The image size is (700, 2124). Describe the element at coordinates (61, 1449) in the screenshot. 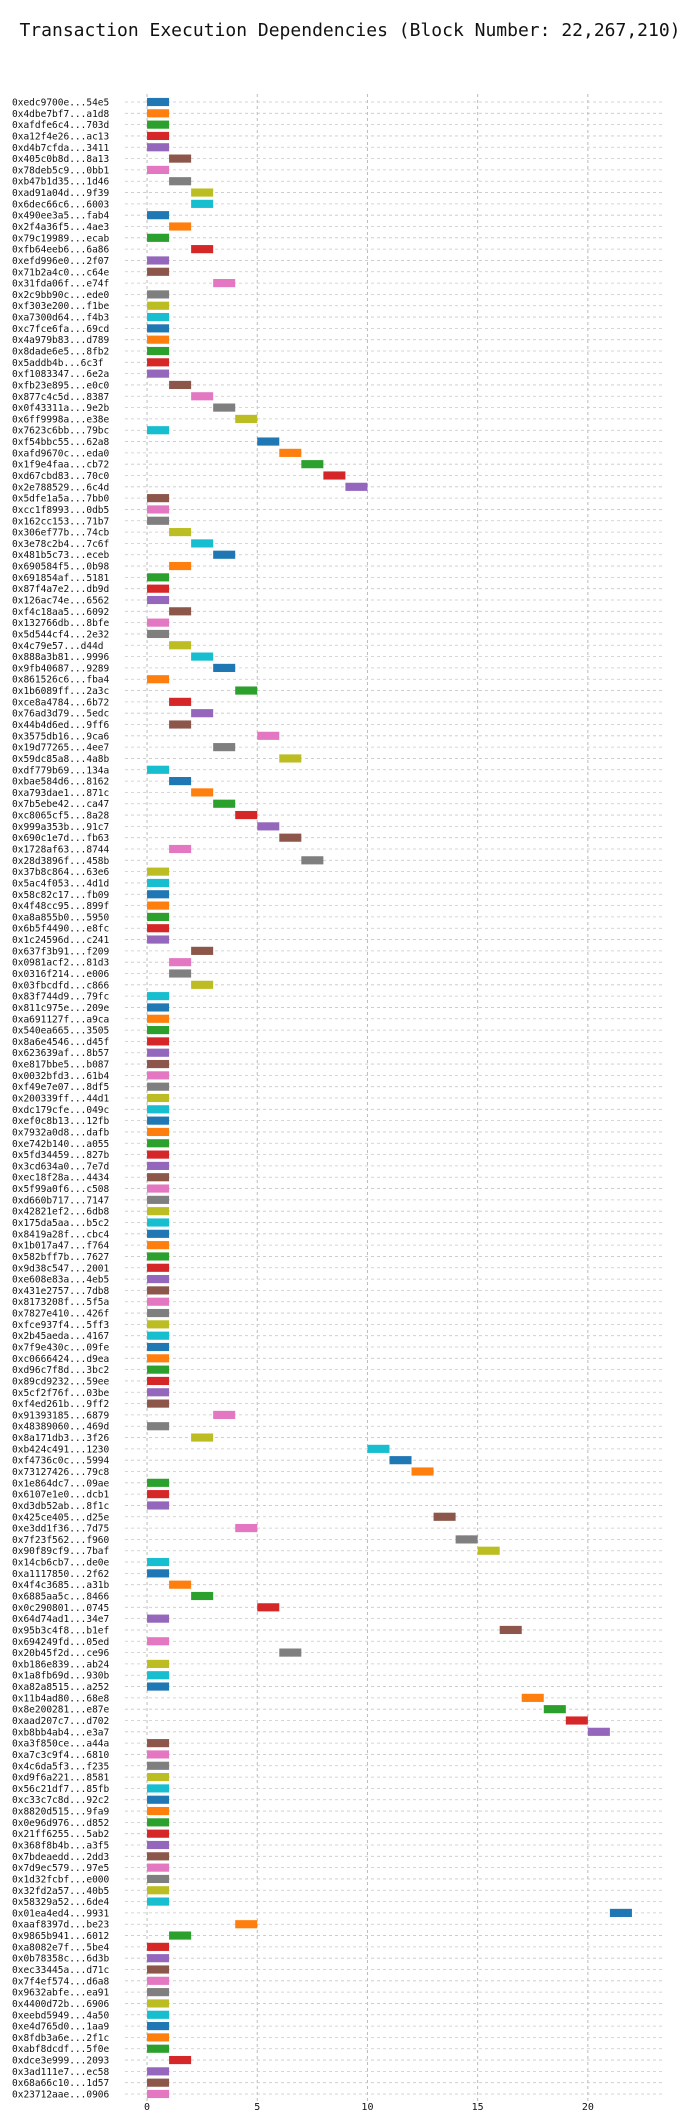

I see `y-tick-label: 0xb424c491...1230` at that location.